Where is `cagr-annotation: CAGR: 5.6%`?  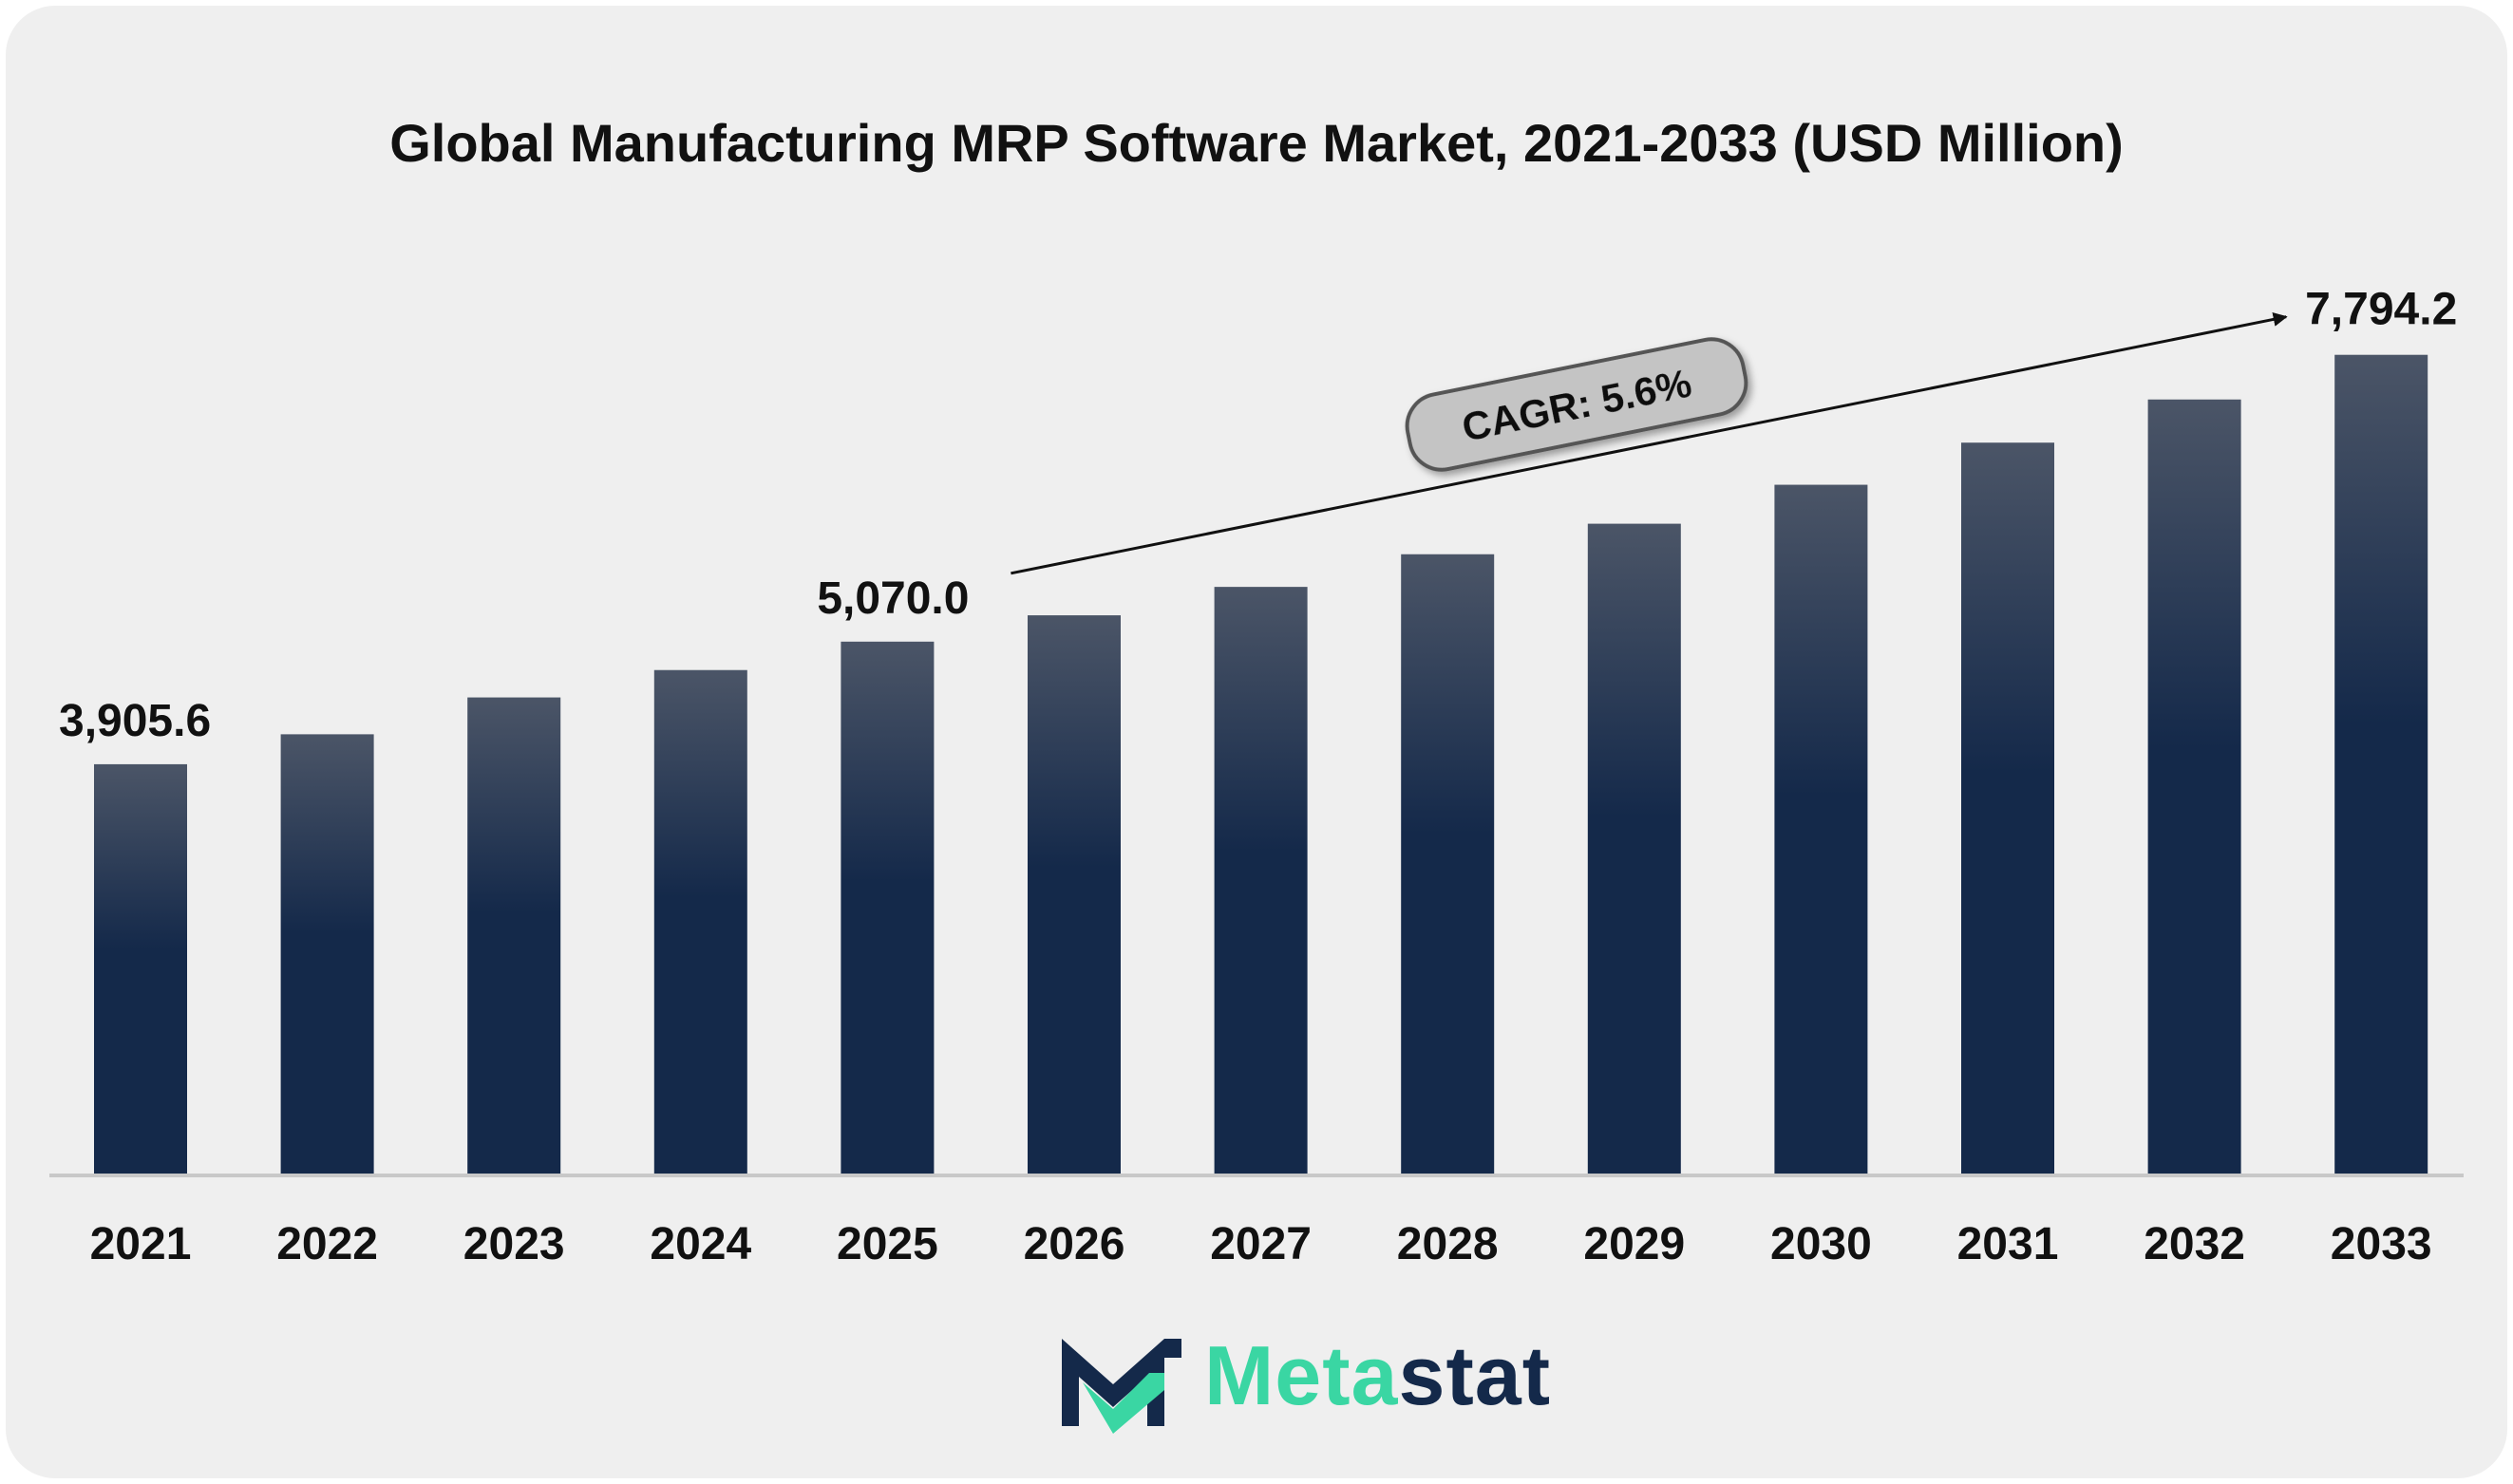
cagr-annotation: CAGR: 5.6% is located at coordinates (1650, 443).